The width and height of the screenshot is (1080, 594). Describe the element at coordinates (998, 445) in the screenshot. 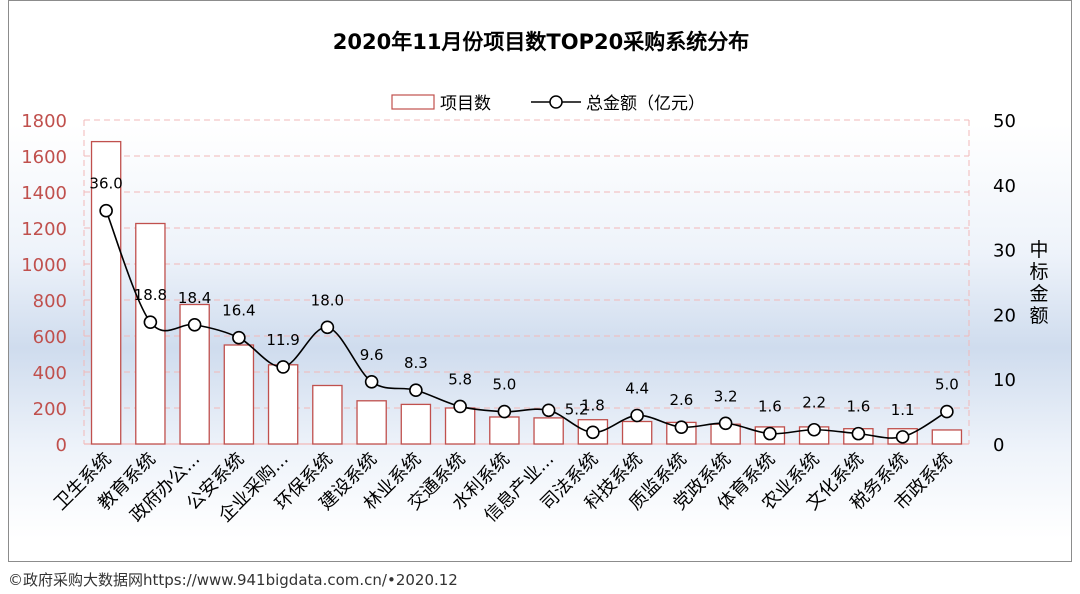

I see `y-right-tick-label: 0` at that location.